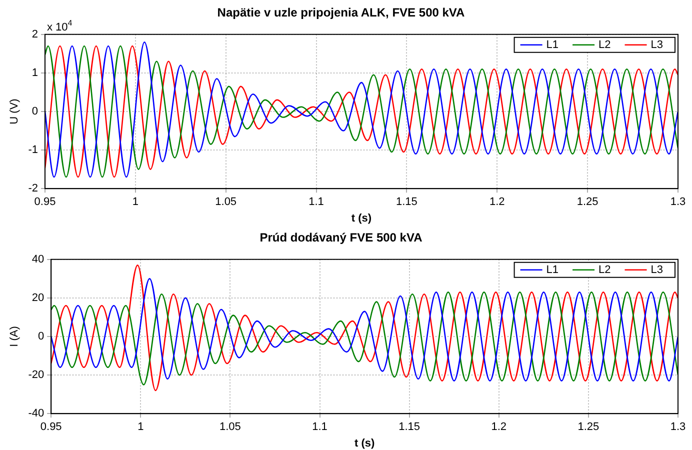  What do you see at coordinates (341, 237) in the screenshot?
I see `chart-title: Prúd dodávaný FVE 500 kVA` at bounding box center [341, 237].